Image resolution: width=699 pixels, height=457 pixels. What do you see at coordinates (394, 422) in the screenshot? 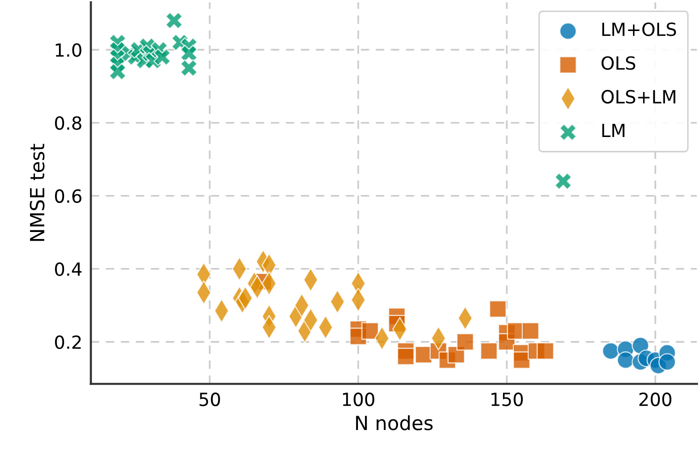
I see `x-axis-title: N nodes` at bounding box center [394, 422].